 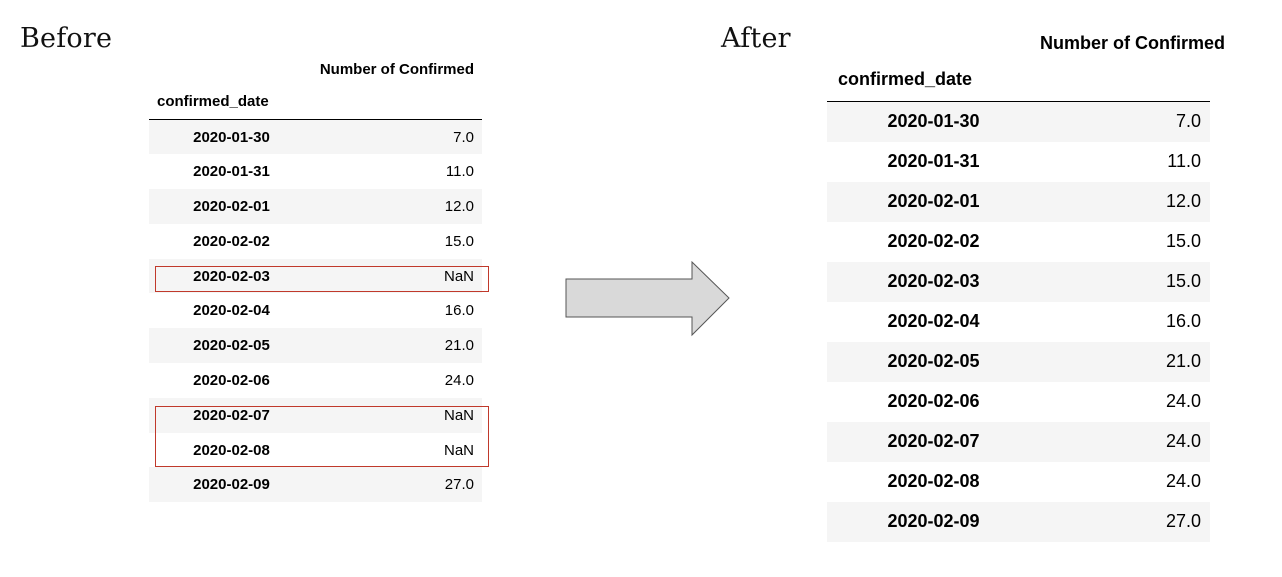 I want to click on right-arrow-icon, so click(x=647, y=299).